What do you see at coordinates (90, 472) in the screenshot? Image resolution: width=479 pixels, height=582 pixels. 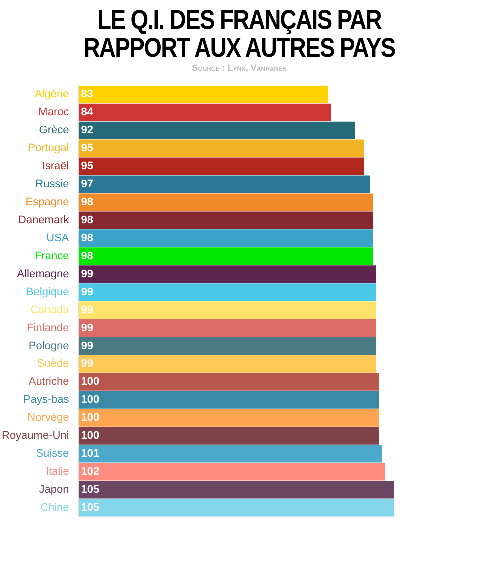 I see `data-label: 102` at bounding box center [90, 472].